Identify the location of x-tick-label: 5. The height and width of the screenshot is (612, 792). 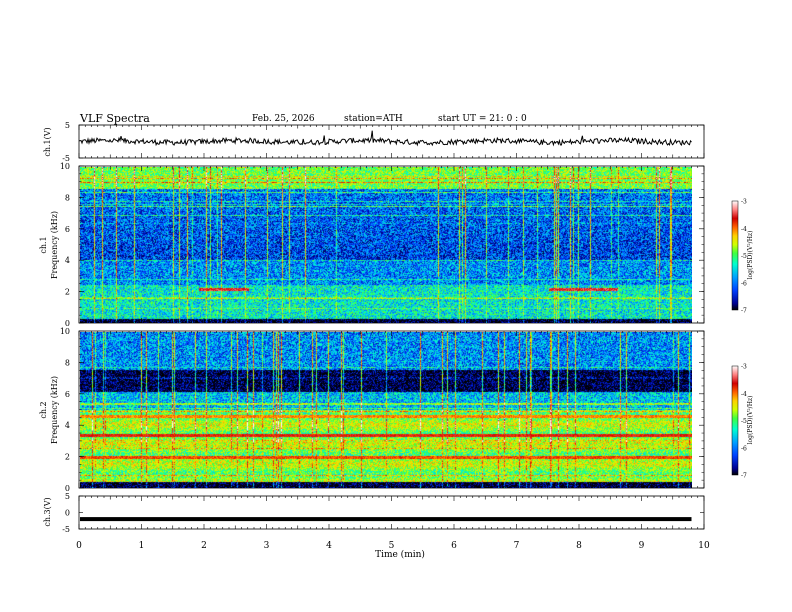
(392, 546).